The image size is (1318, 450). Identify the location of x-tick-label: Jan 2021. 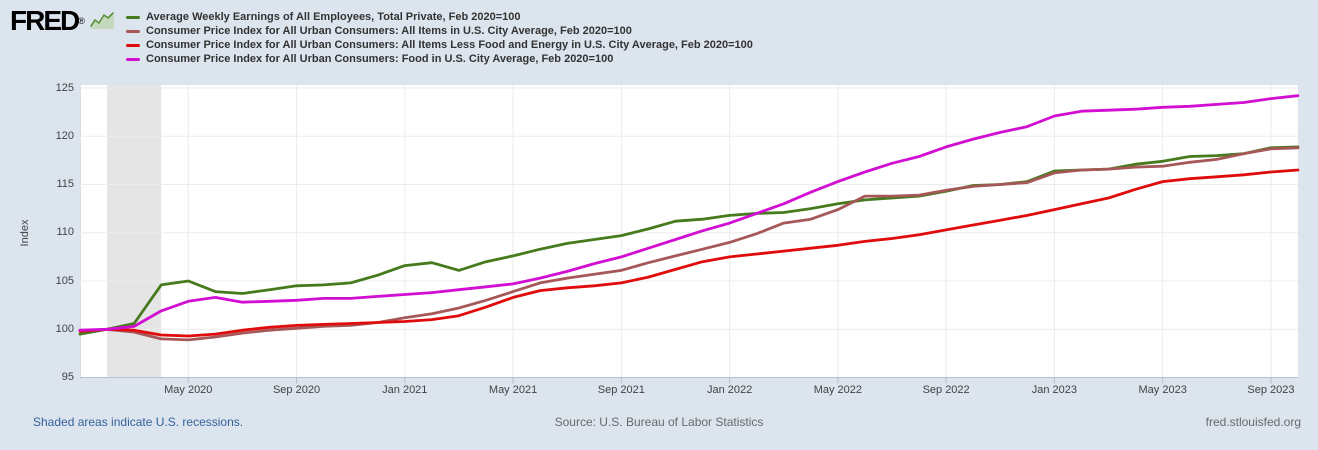
(405, 390).